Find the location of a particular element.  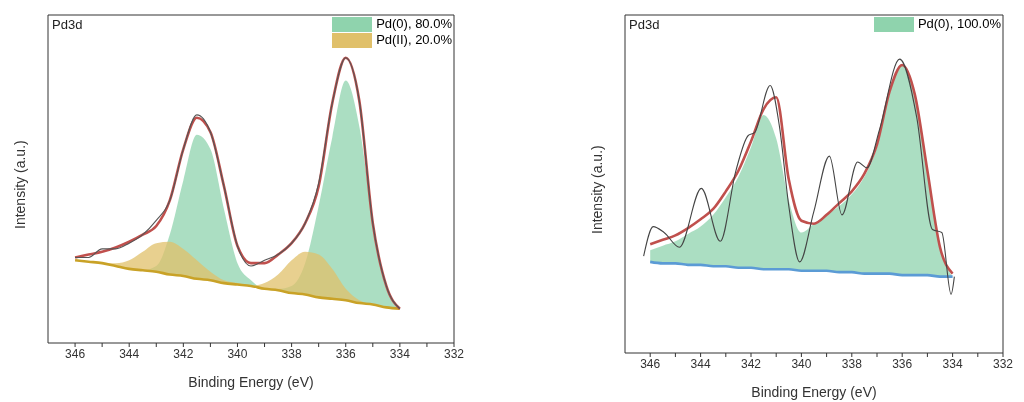

legend-label: Pd(II), 20.0% is located at coordinates (414, 40).